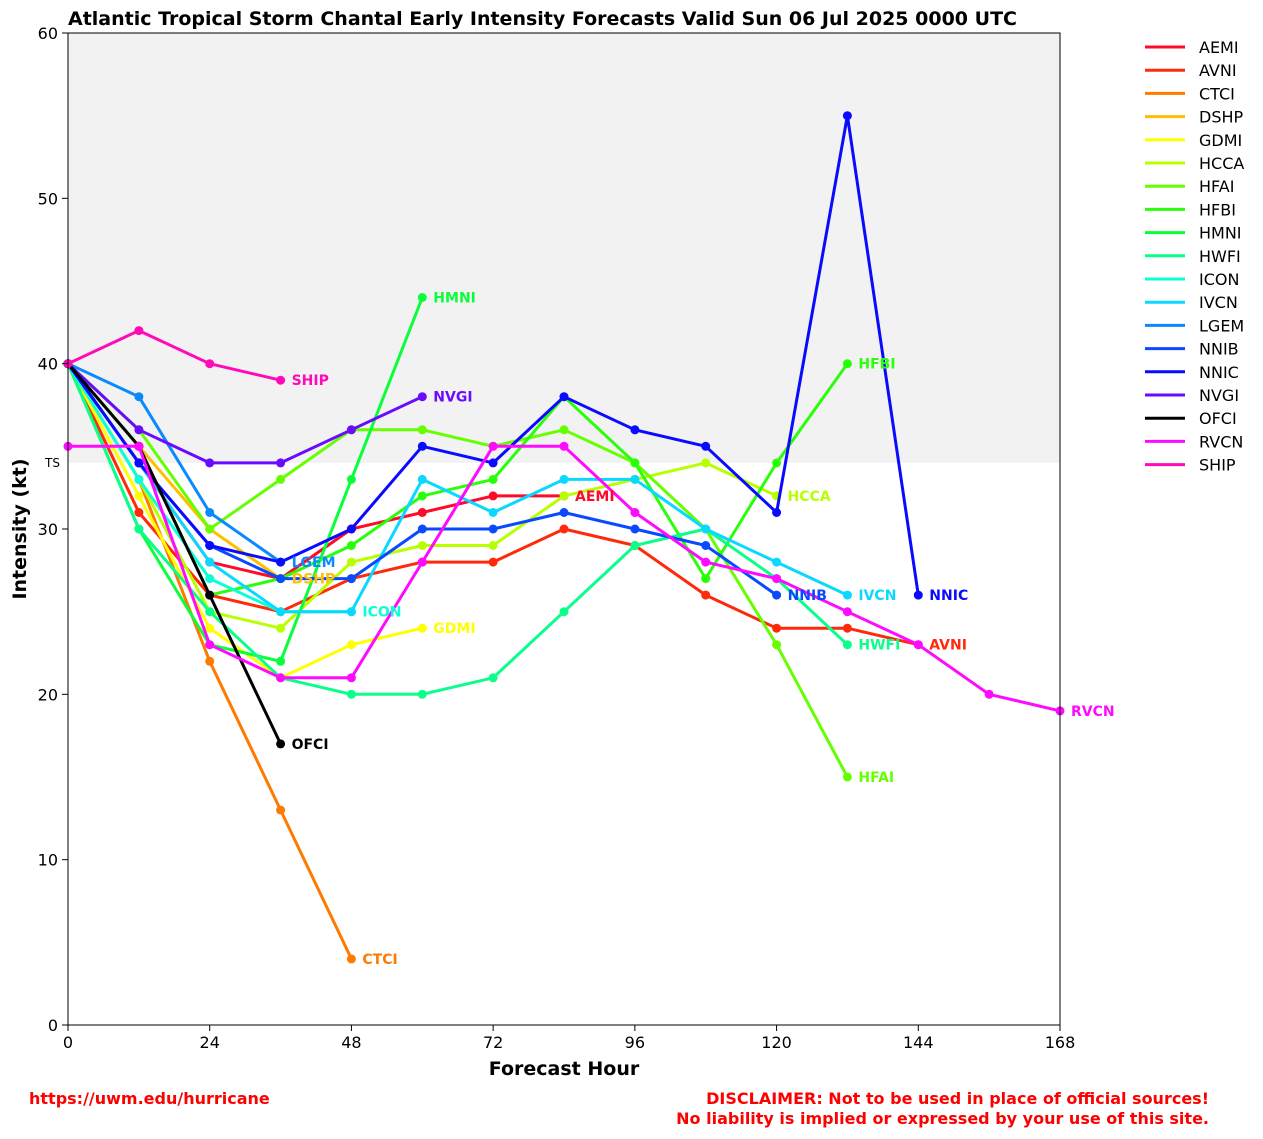 The height and width of the screenshot is (1139, 1263). I want to click on end-label-ivcn: IVCN, so click(877, 596).